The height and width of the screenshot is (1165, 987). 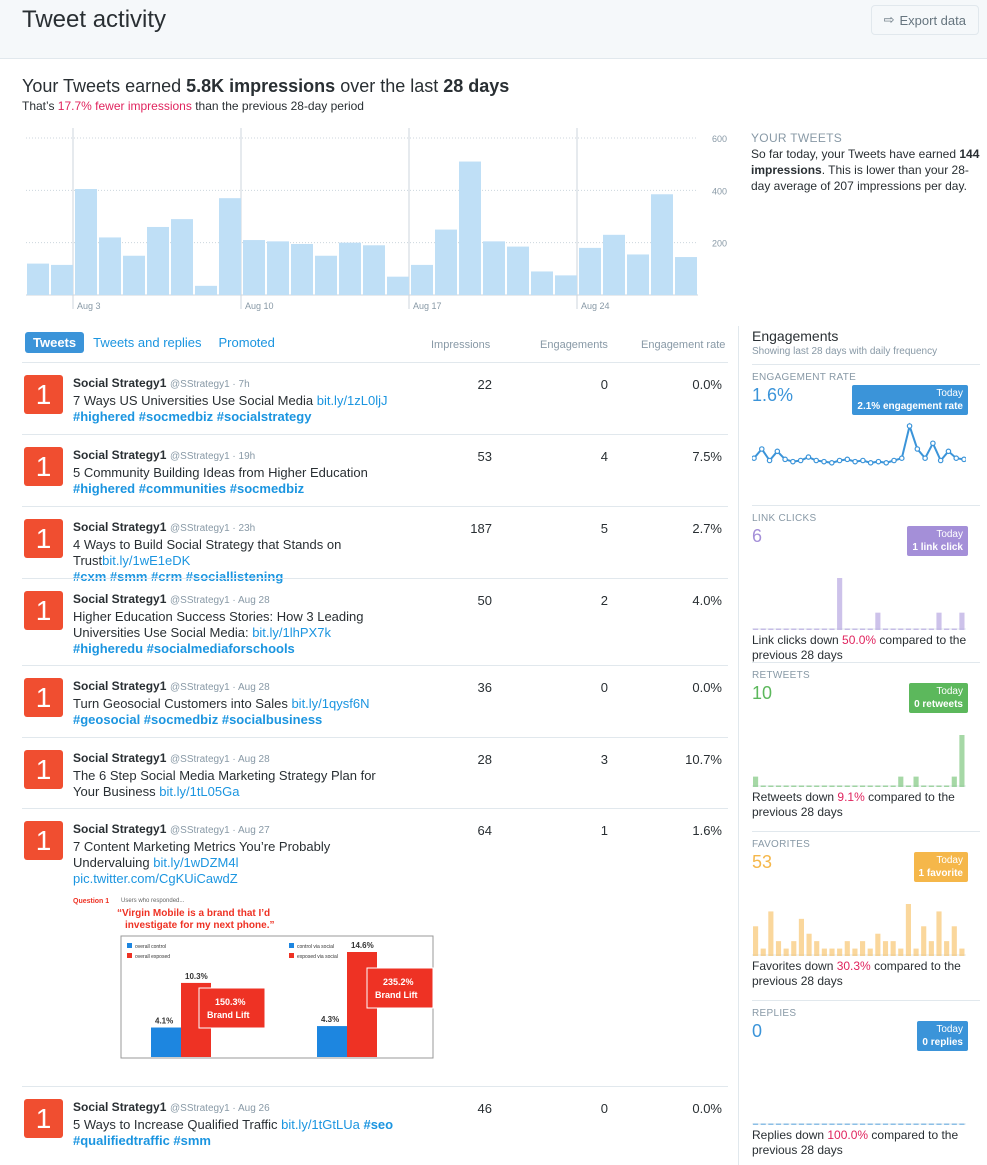 I want to click on tweet-link: bit.ly/1wDZM4l, so click(x=196, y=862).